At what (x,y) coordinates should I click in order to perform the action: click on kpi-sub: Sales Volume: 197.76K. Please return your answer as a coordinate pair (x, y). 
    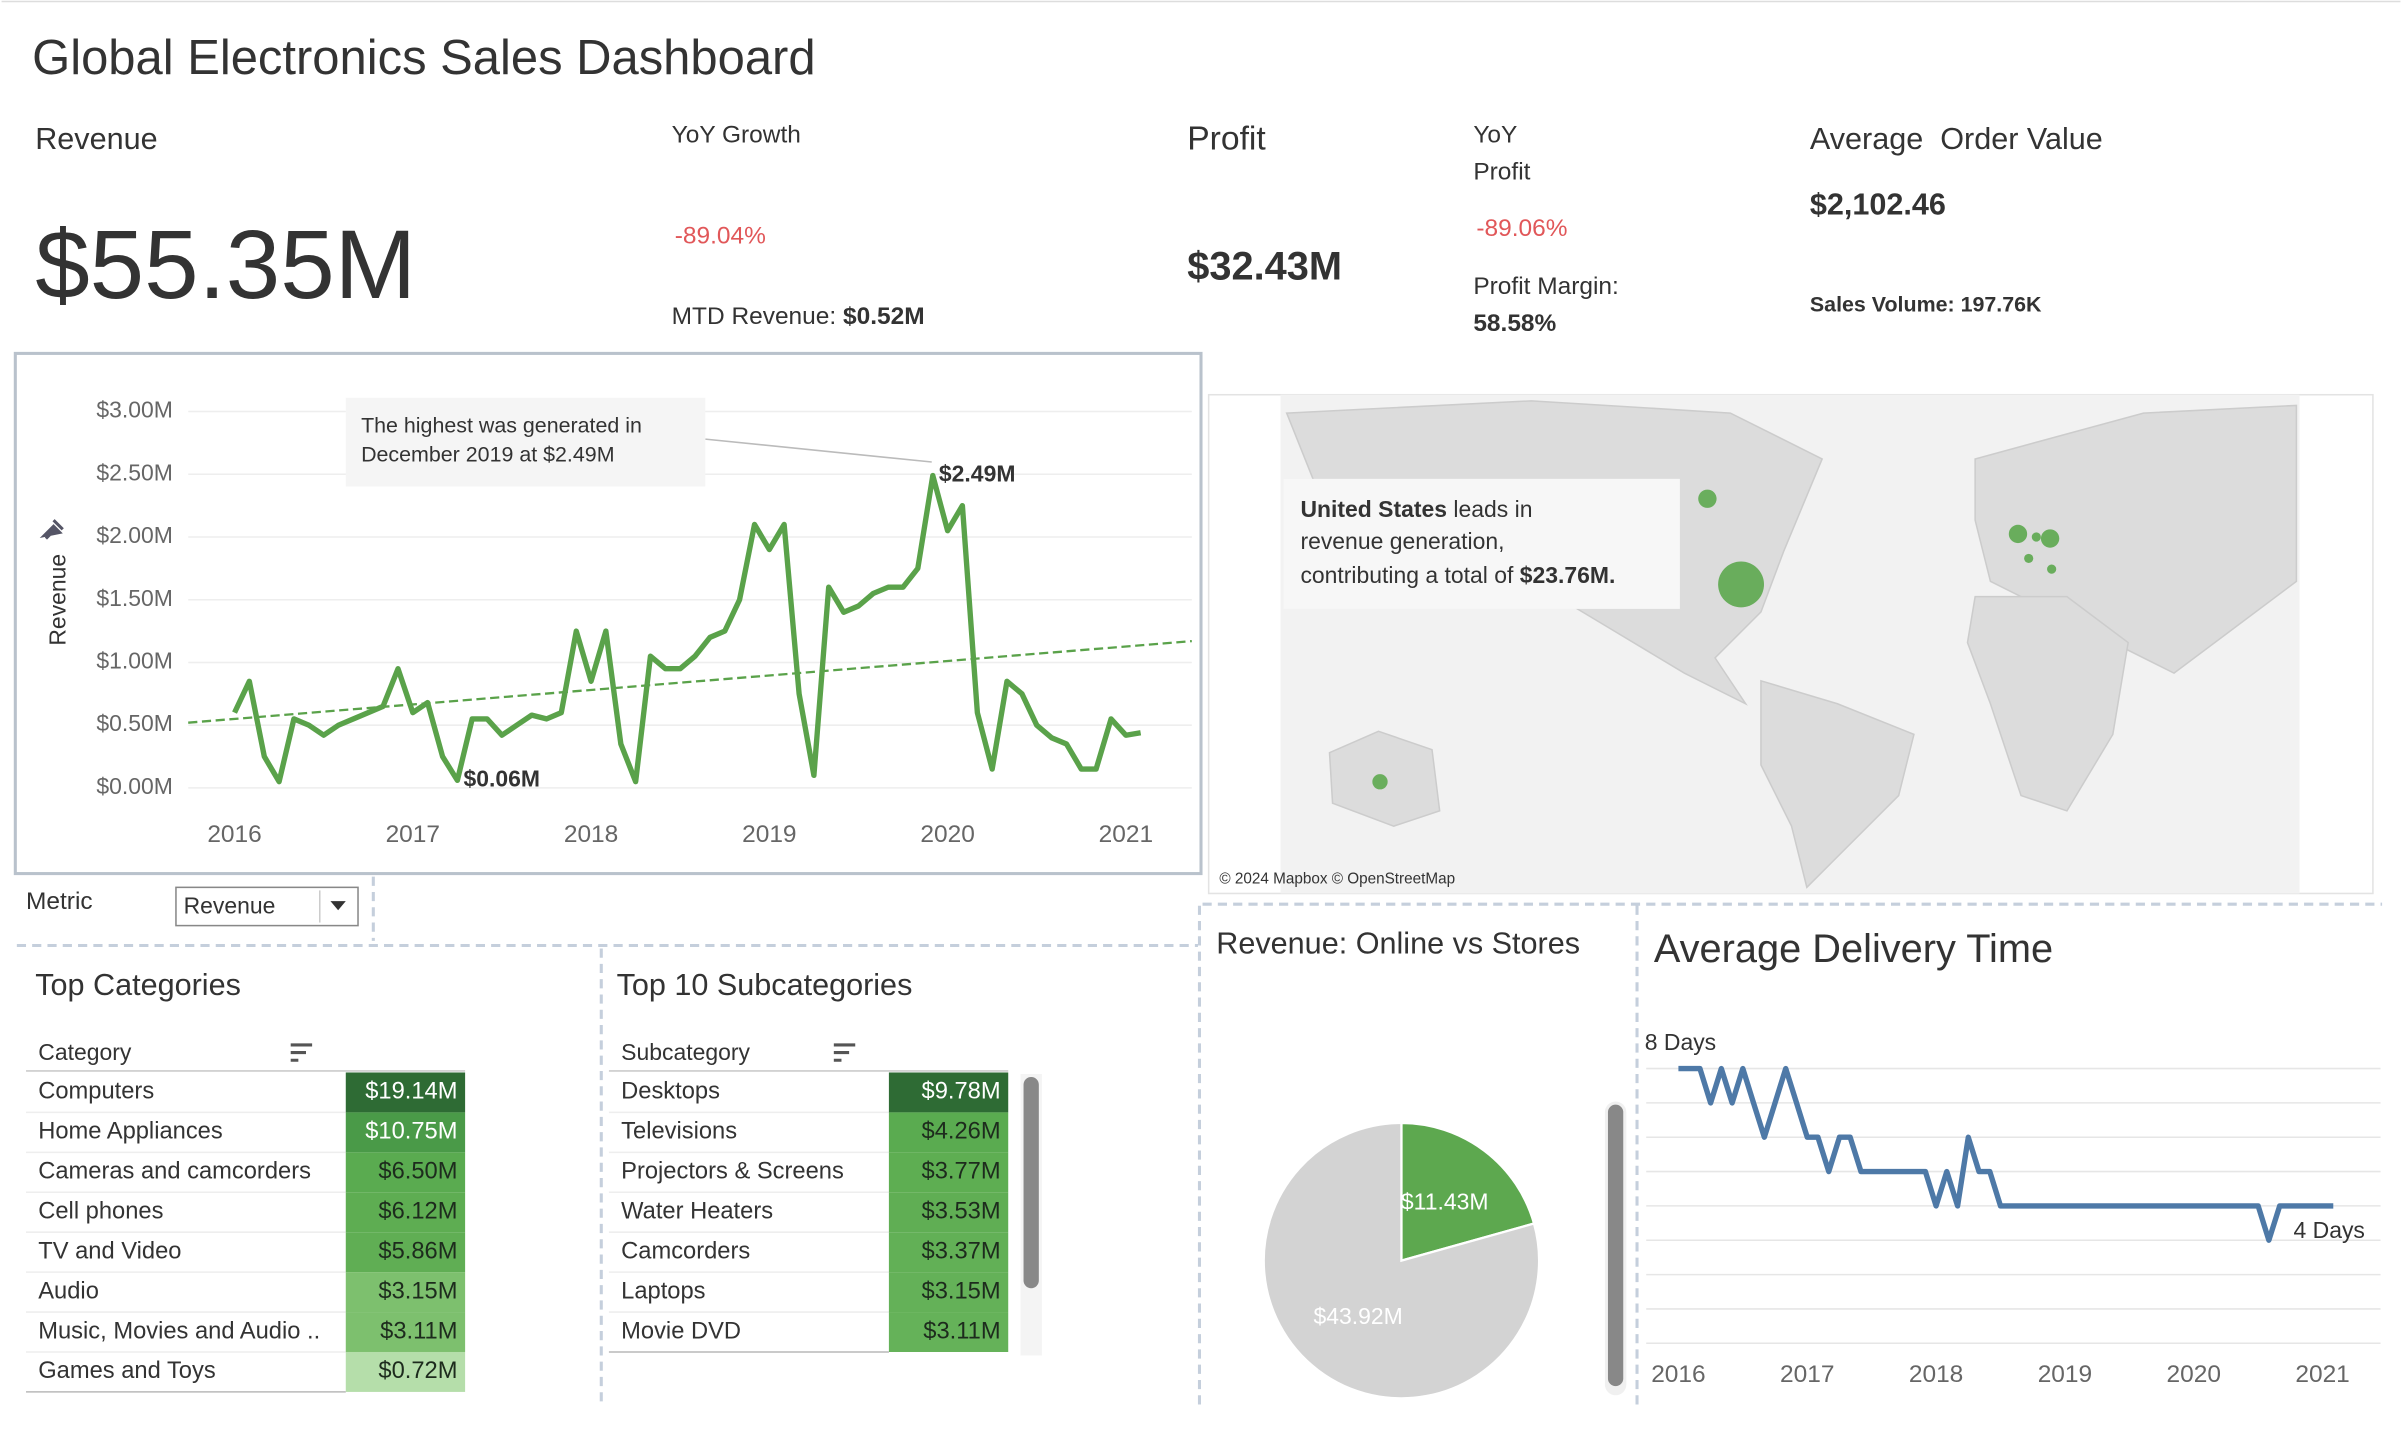
    Looking at the image, I should click on (1926, 305).